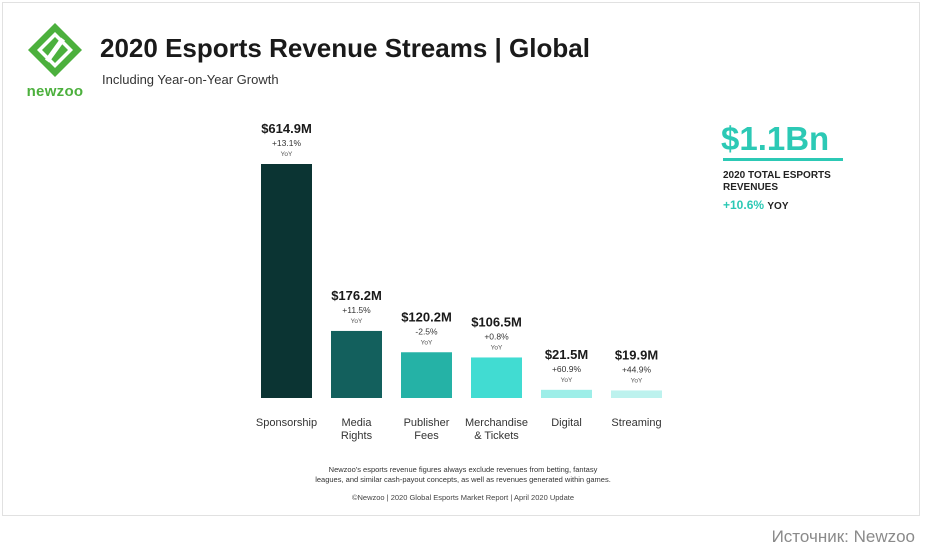 The image size is (925, 551). What do you see at coordinates (357, 436) in the screenshot?
I see `category-label: Rights` at bounding box center [357, 436].